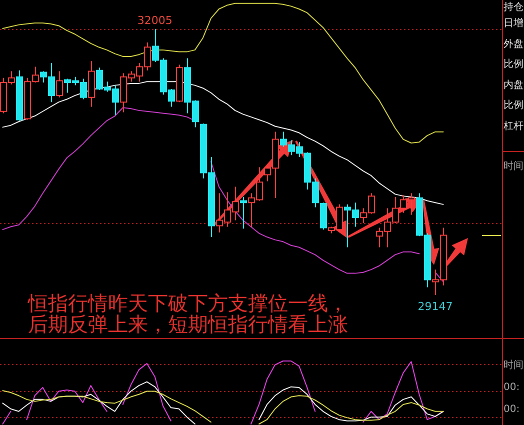 This screenshot has height=425, width=524. I want to click on annotation: 29147, so click(435, 306).